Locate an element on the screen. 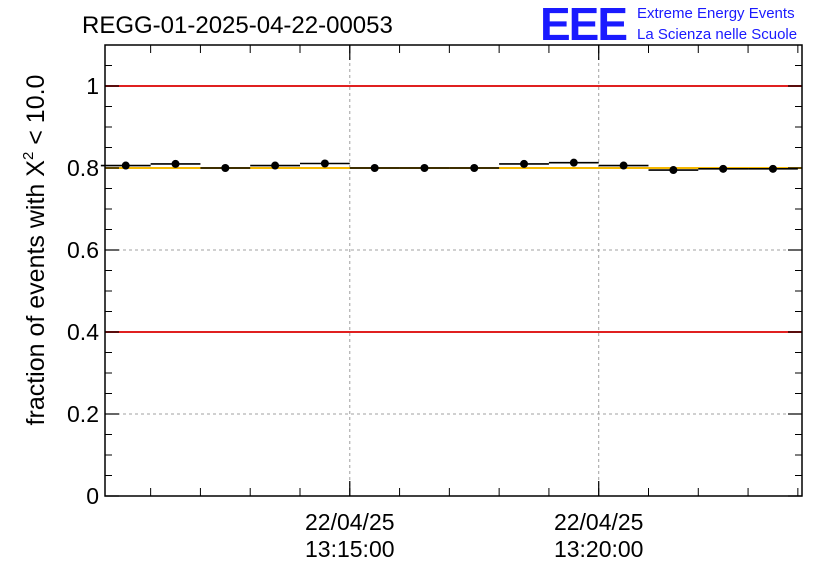 This screenshot has height=572, width=836. y-tick-label: 1 is located at coordinates (92, 86).